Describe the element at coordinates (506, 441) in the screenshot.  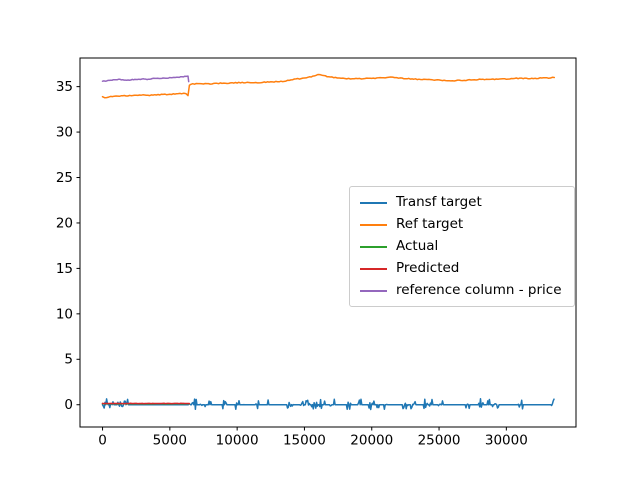
I see `x-tick-label: 30000` at that location.